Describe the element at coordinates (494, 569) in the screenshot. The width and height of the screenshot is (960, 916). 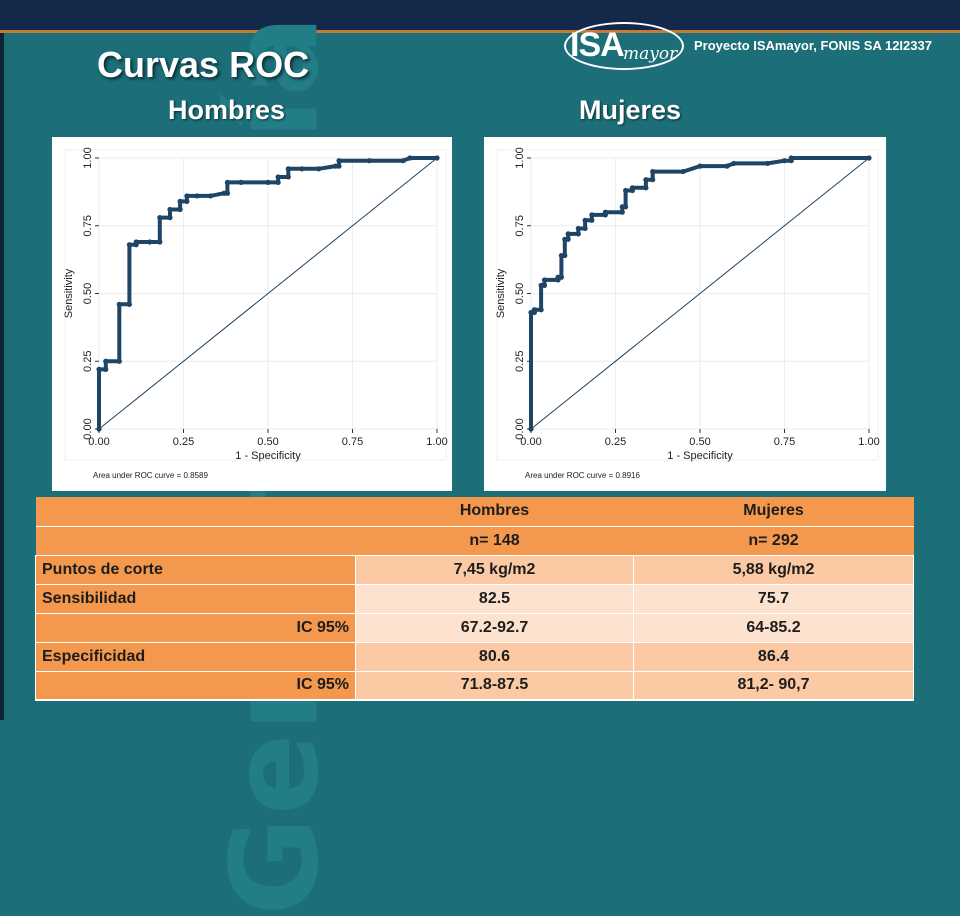
I see `cell-hombres: 7,45 kg/m2` at that location.